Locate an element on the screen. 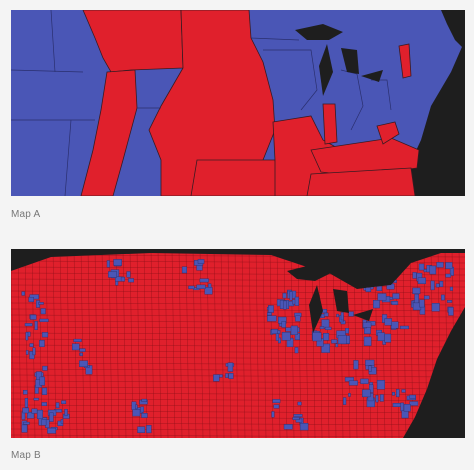 This screenshot has width=474, height=470. map-b-caption: Map B is located at coordinates (26, 455).